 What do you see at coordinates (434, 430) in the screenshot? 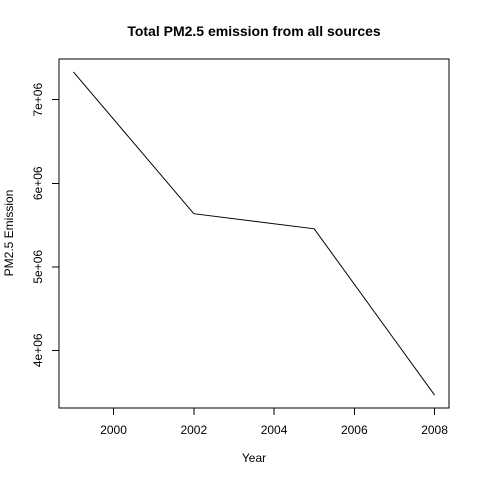
I see `x-tick-label-2008: 2008` at bounding box center [434, 430].